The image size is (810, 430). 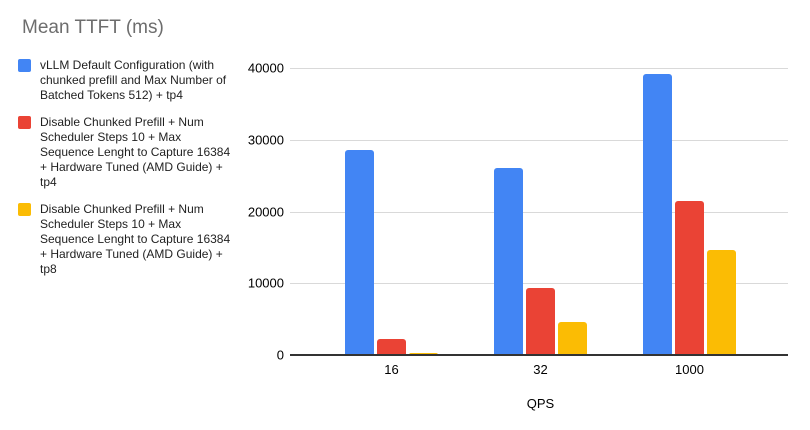 I want to click on x-axis-line, so click(x=539, y=355).